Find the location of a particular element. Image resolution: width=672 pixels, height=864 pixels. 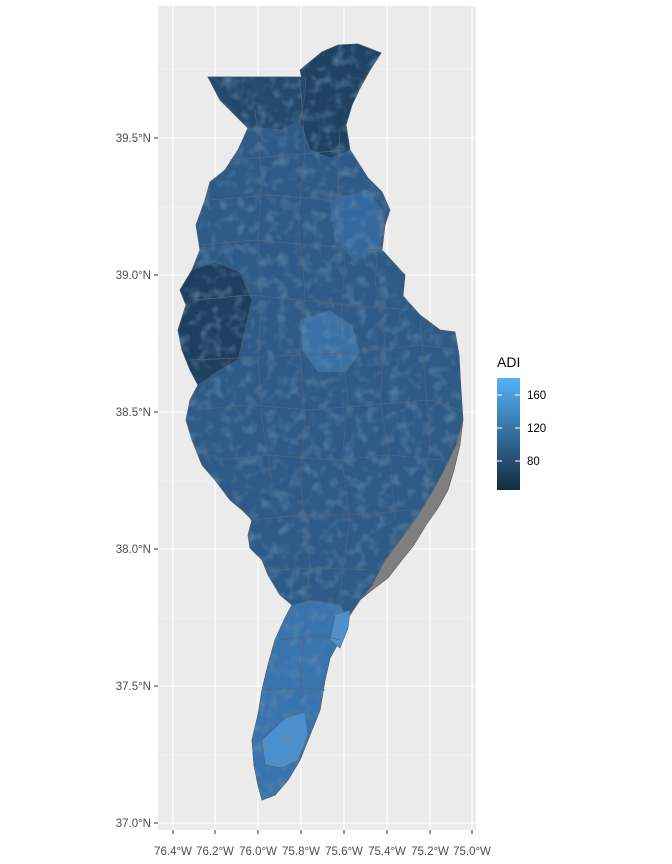

x-tick-label: 75.6°W is located at coordinates (344, 852).